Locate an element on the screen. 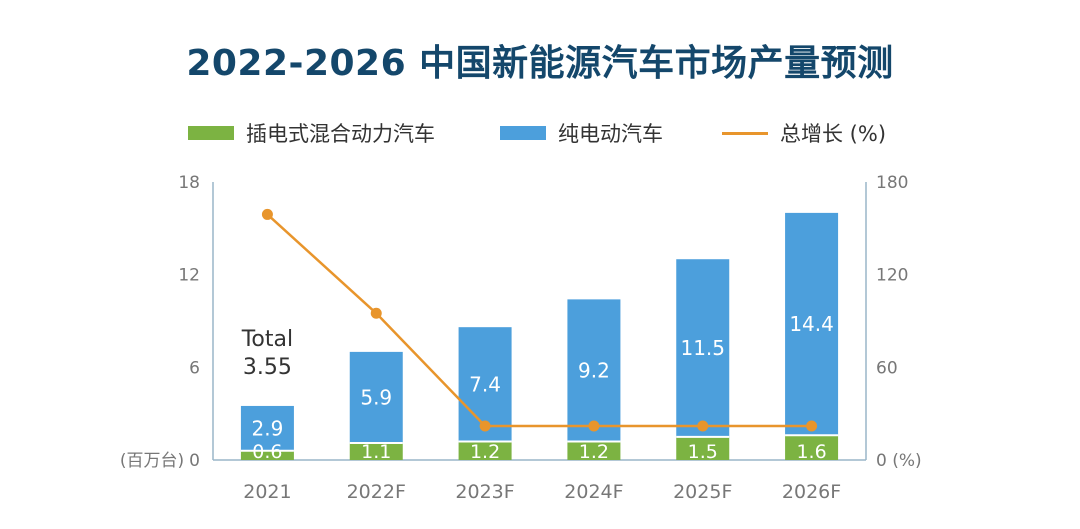  total-annotation-value: 3.55 is located at coordinates (267, 367).